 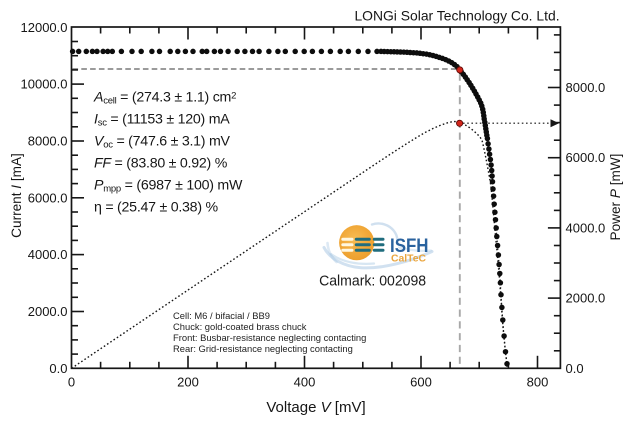 What do you see at coordinates (372, 280) in the screenshot?
I see `svg-text: Calmark: 002098` at bounding box center [372, 280].